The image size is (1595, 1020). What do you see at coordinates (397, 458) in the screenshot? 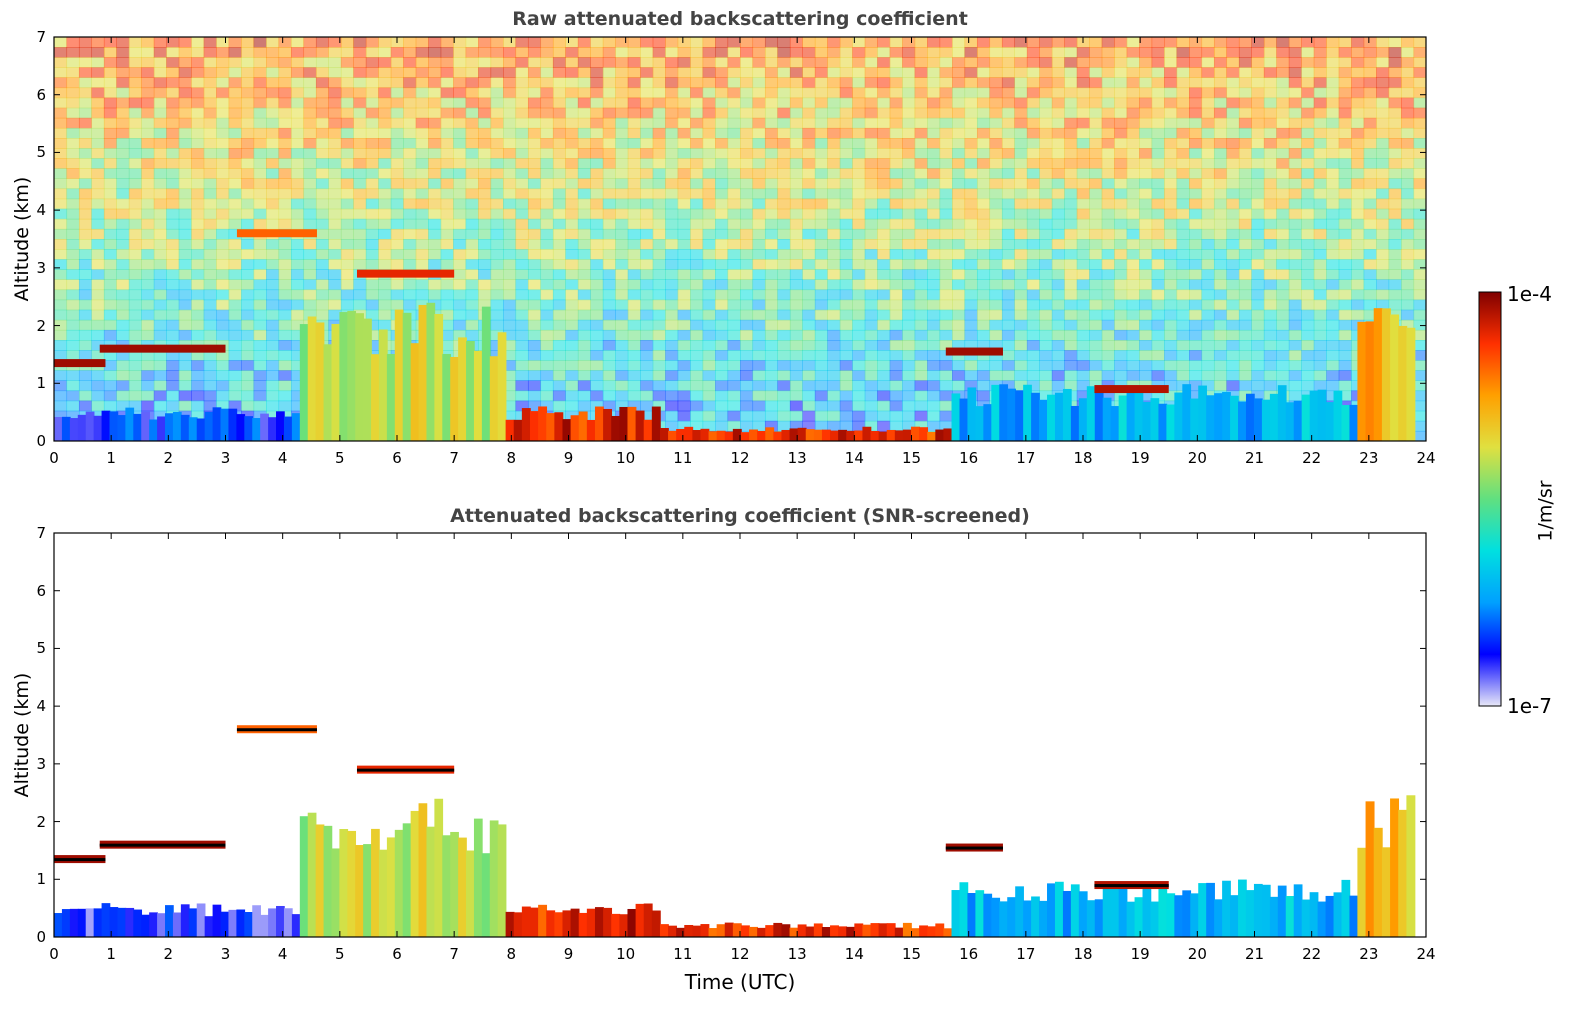
I see `x-tick-label: 6` at bounding box center [397, 458].